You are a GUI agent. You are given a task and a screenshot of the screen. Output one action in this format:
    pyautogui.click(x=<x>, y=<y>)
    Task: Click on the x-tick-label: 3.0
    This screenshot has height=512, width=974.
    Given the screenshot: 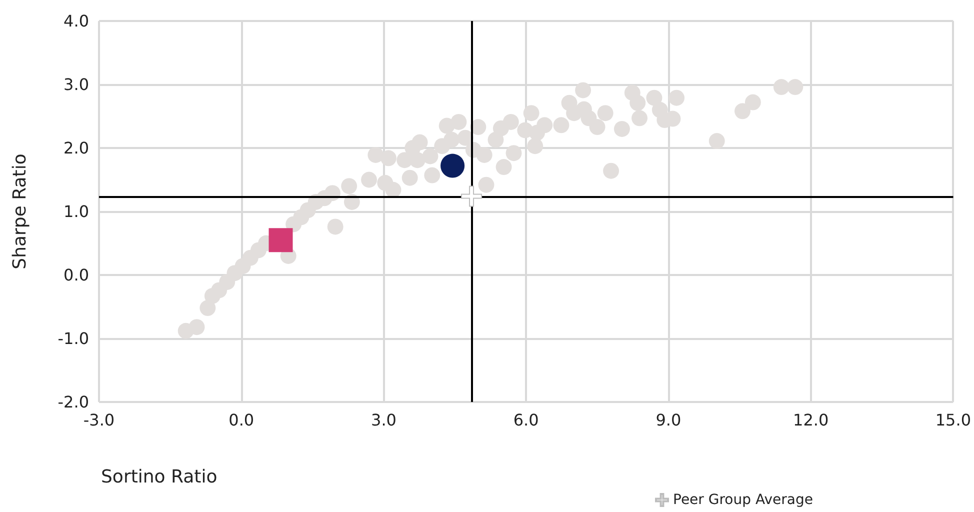 What is the action you would take?
    pyautogui.click(x=383, y=420)
    